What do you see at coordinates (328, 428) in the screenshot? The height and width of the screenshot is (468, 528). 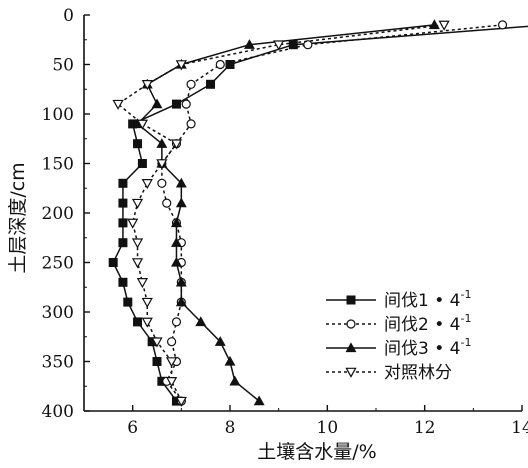 I see `x-tick-label: 10` at bounding box center [328, 428].